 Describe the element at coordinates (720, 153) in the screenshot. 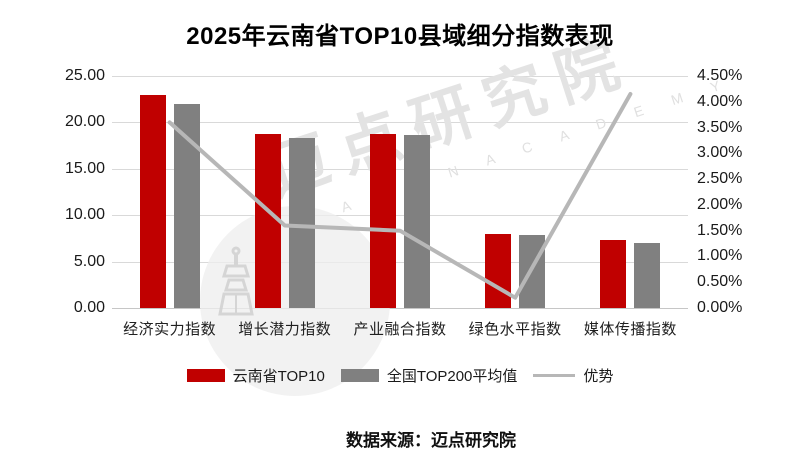

I see `y-axis-label-right: 3.00%` at that location.